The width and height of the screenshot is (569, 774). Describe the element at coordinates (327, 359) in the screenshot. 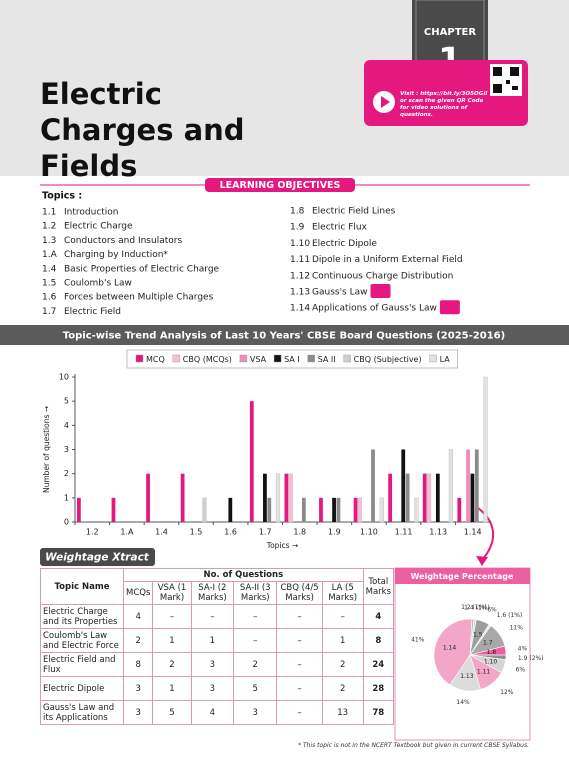

I see `legend-label: SA II` at that location.